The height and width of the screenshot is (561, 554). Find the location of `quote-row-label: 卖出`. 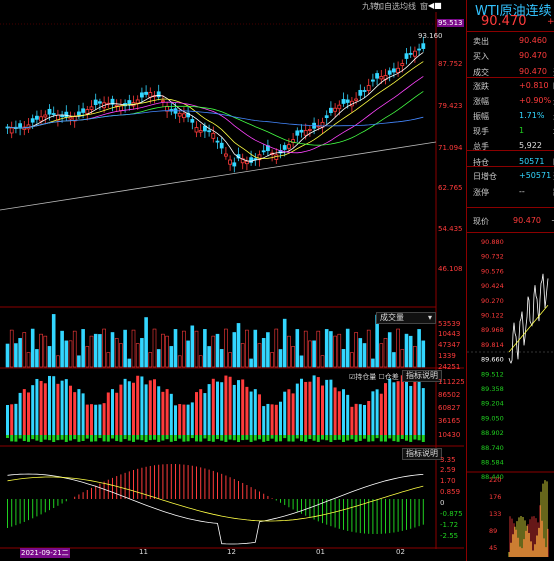

quote-row-label: 卖出 is located at coordinates (481, 41).